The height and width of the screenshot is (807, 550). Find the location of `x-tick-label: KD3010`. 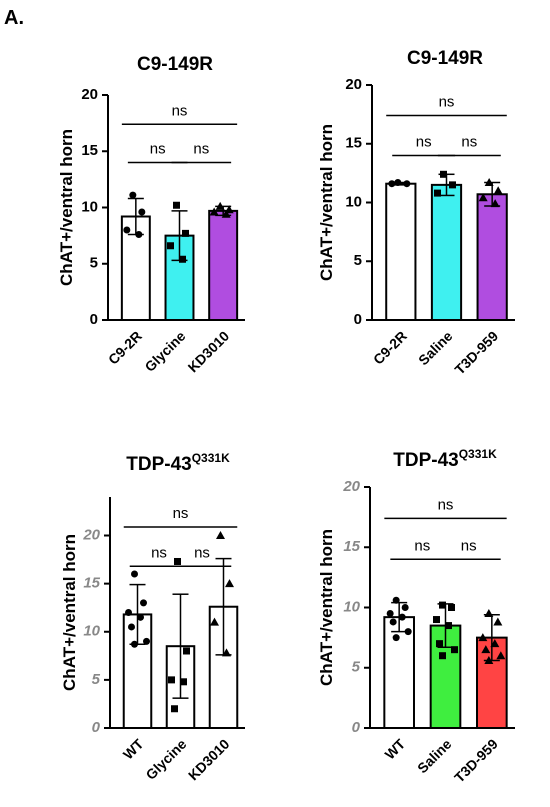

x-tick-label: KD3010 is located at coordinates (209, 760).